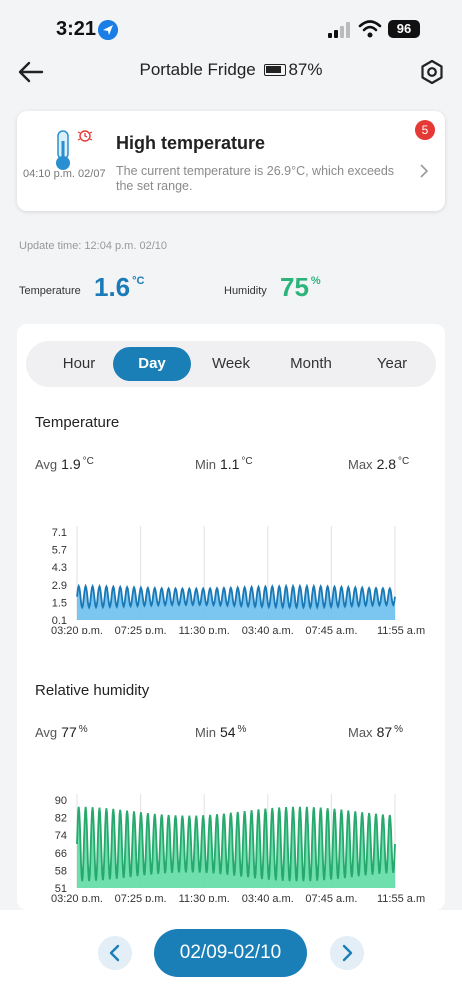 Image resolution: width=462 pixels, height=1000 pixels. I want to click on page-title: Portable Fridge 87%, so click(231, 70).